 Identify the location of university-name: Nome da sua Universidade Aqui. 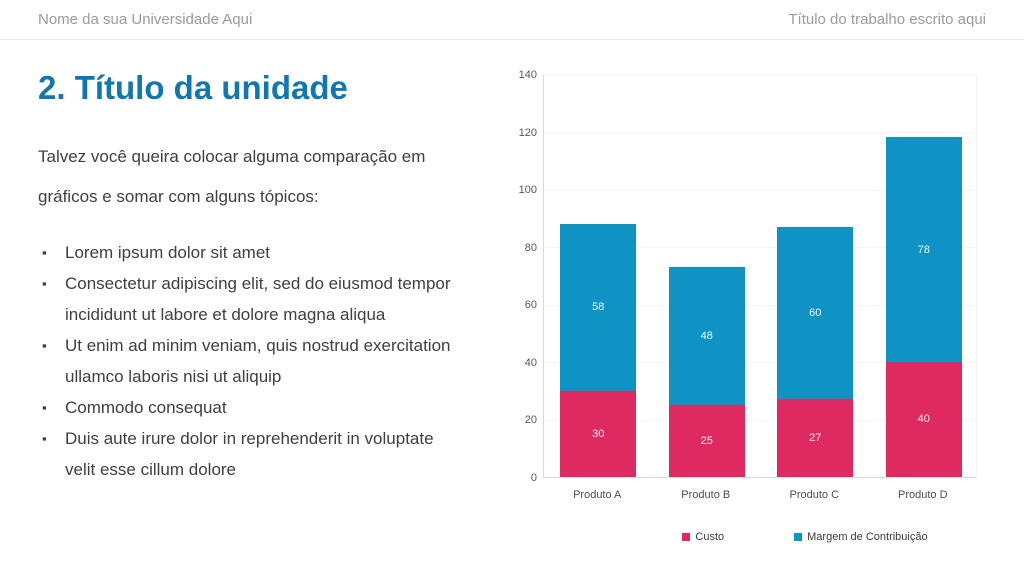
(145, 19).